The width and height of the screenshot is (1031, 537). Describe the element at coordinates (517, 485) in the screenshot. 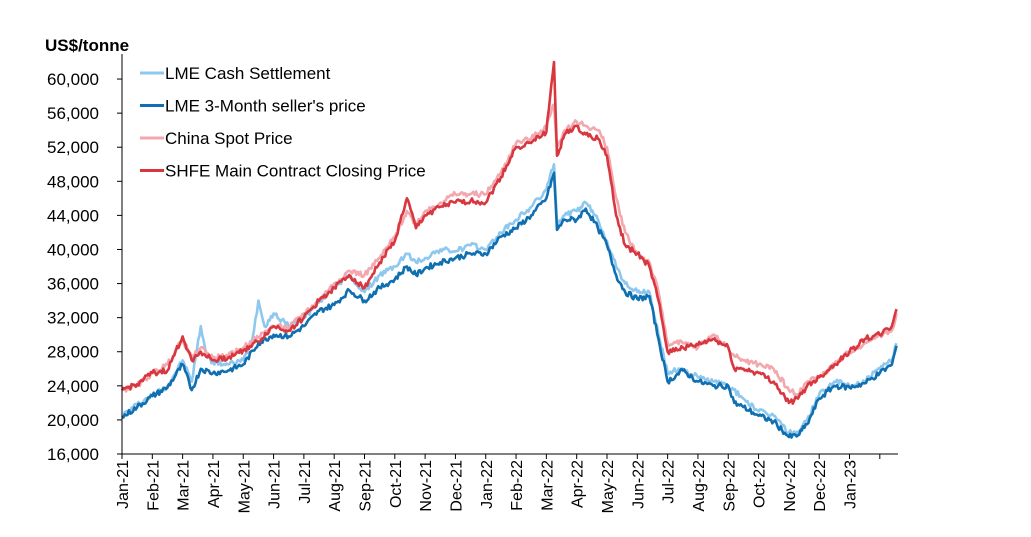

I see `x-tick-label: Feb-22` at that location.